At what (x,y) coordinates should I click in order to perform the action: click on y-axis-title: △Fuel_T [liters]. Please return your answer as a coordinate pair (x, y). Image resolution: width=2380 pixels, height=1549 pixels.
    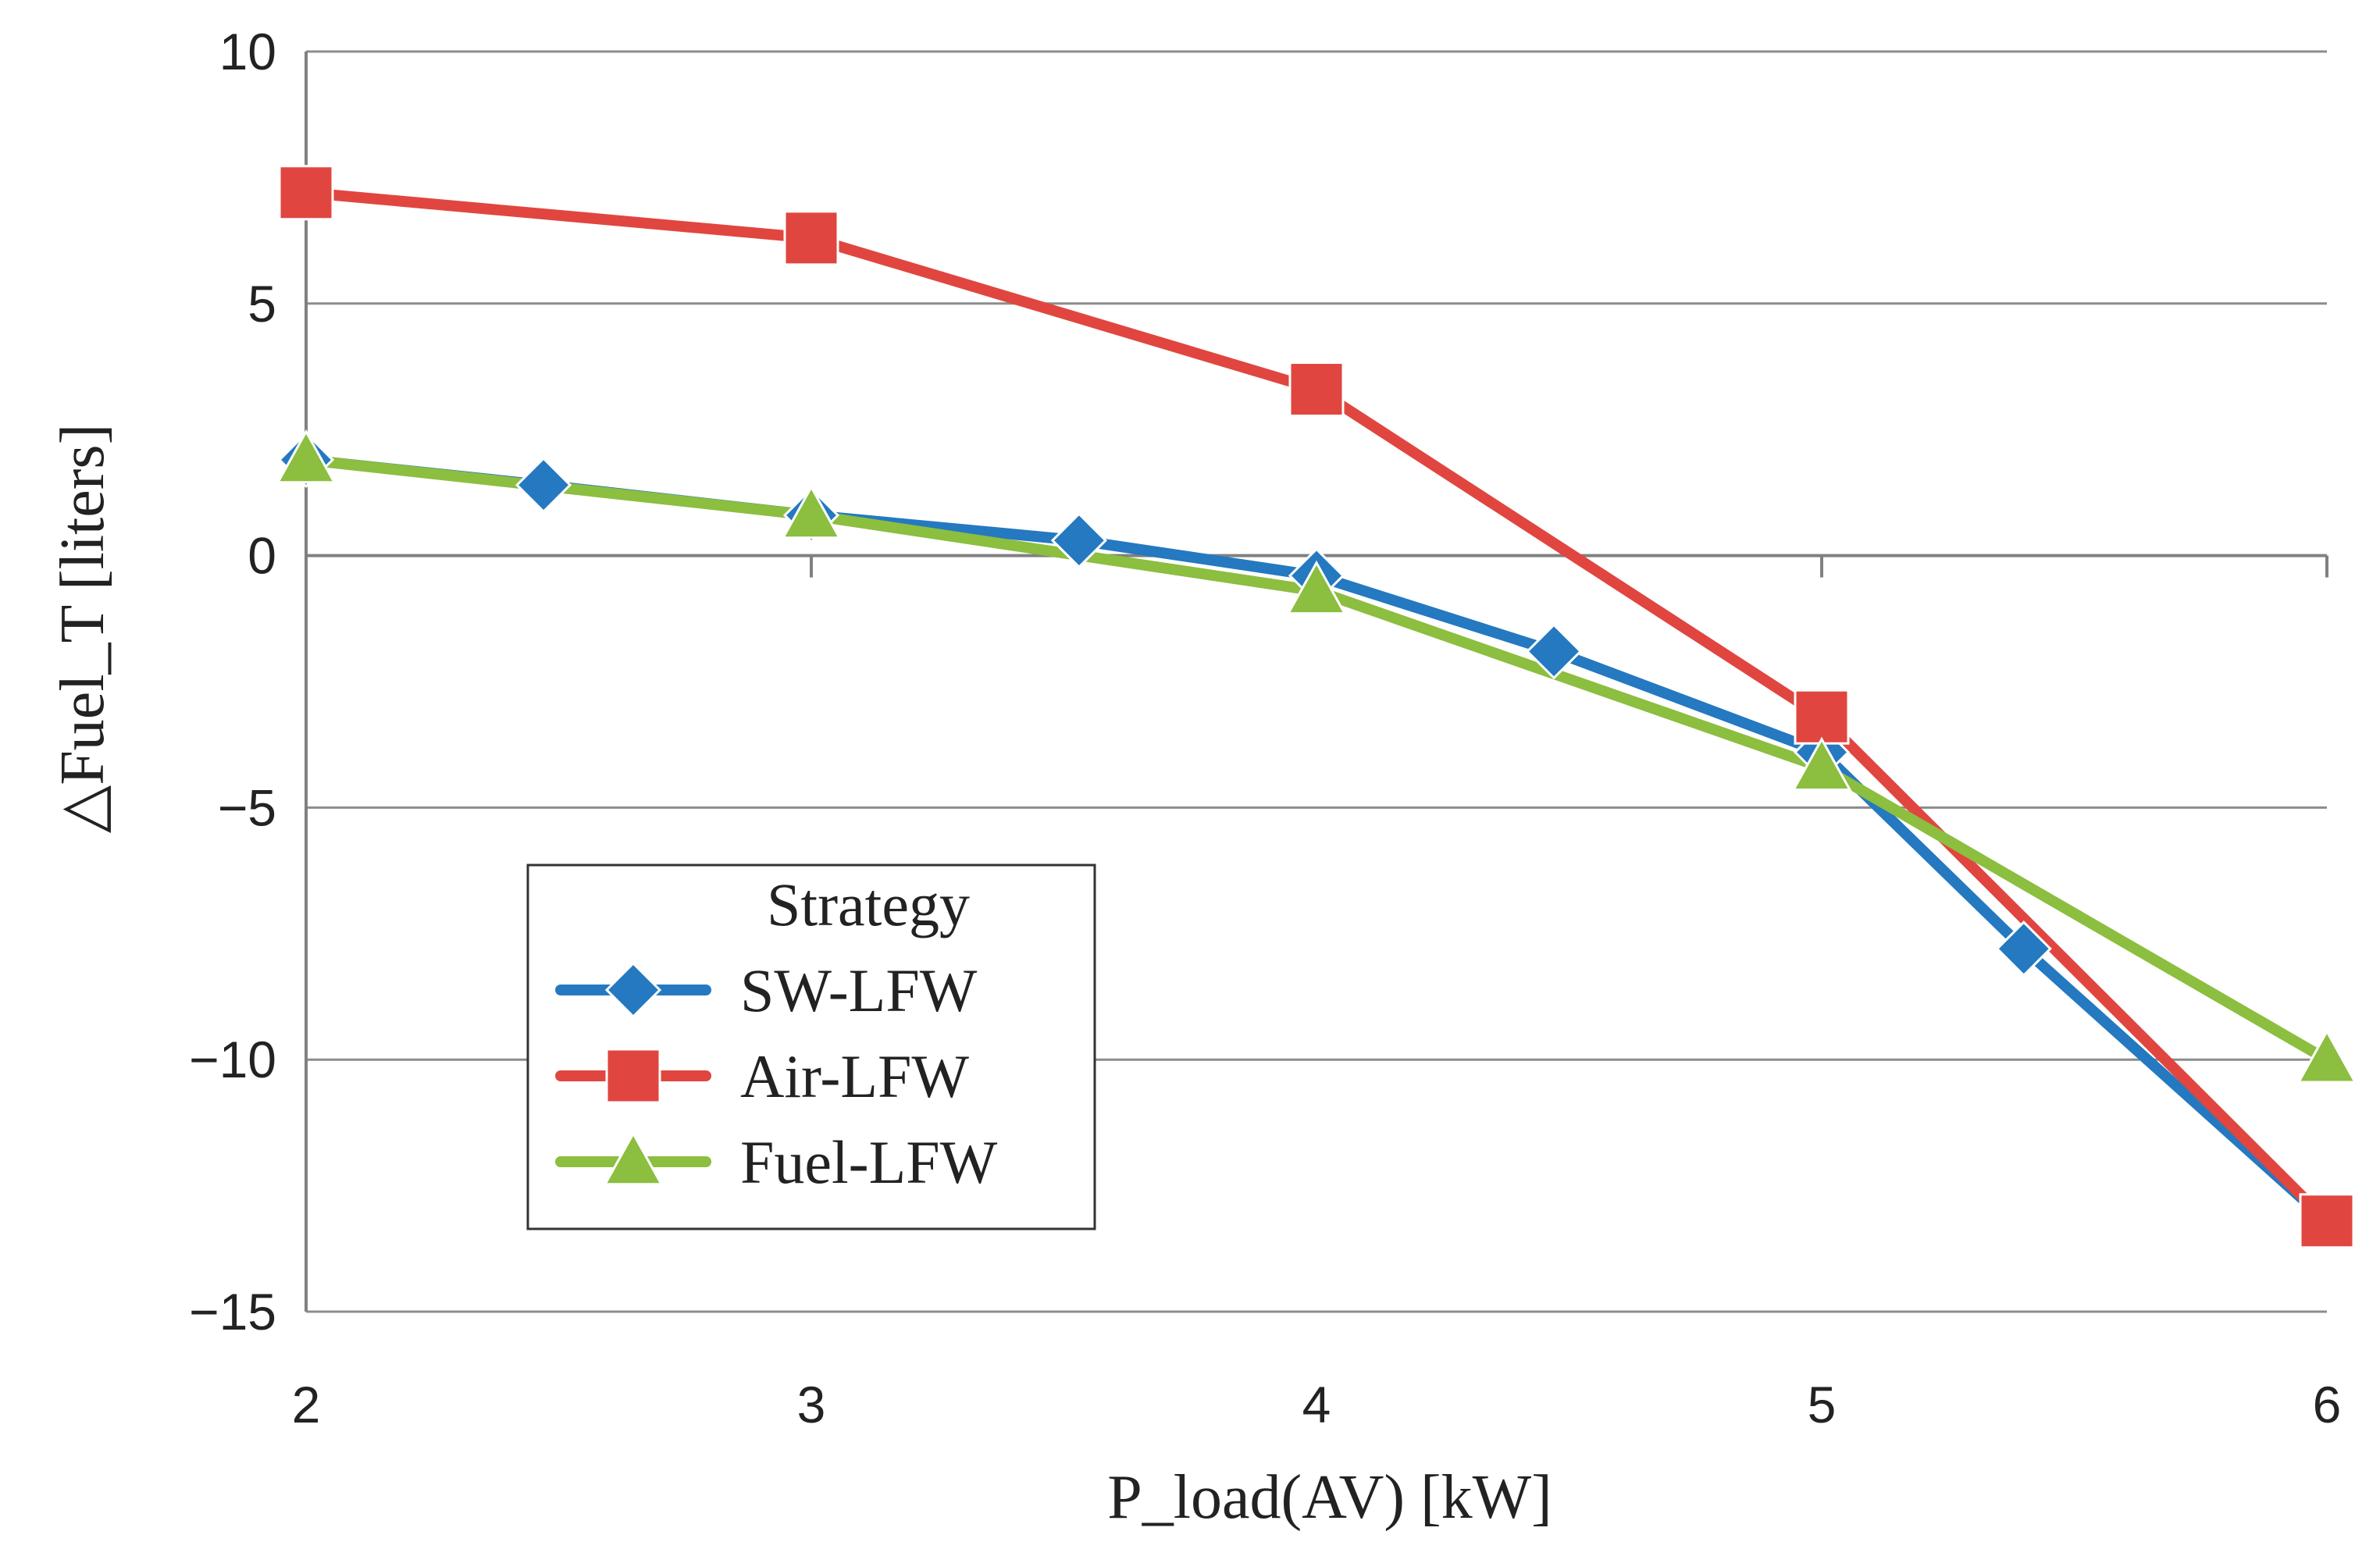
    Looking at the image, I should click on (82, 628).